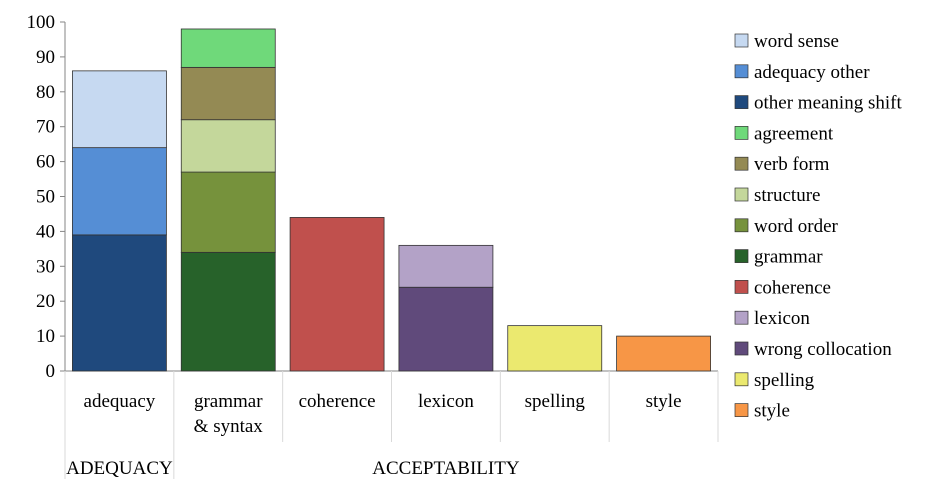 The width and height of the screenshot is (944, 479). I want to click on legend-label: adequacy other, so click(812, 72).